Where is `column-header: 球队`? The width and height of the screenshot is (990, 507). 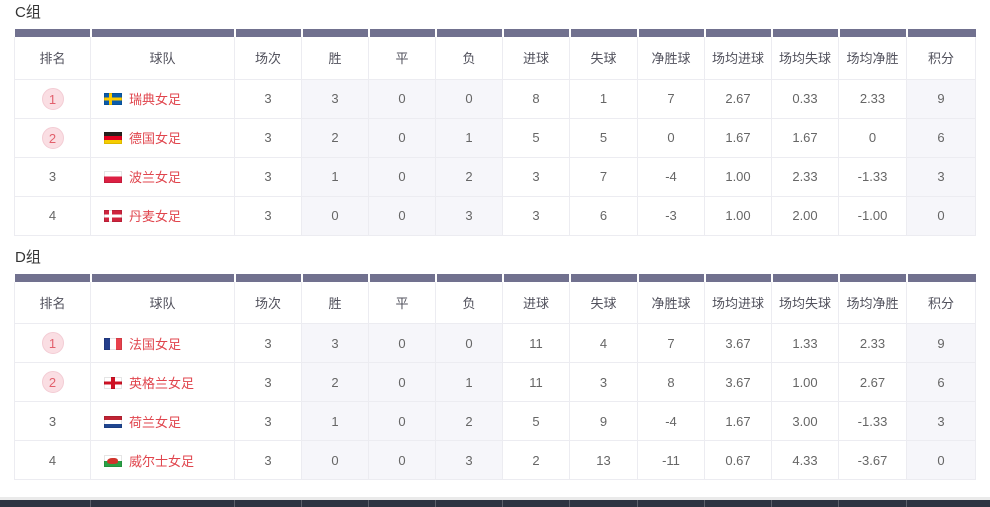
column-header: 球队 is located at coordinates (162, 58).